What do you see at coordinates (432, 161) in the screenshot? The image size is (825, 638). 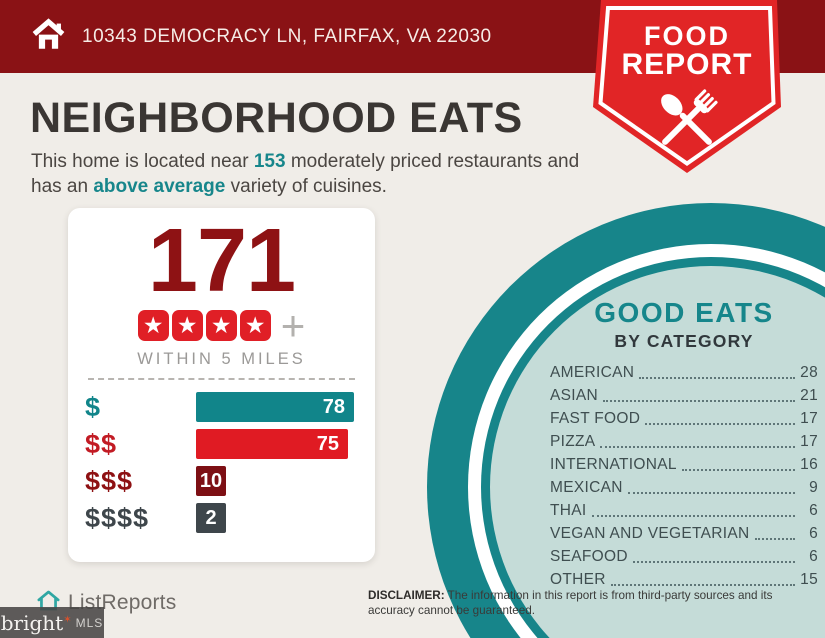 I see `intro-text: moderately priced restaurants and` at bounding box center [432, 161].